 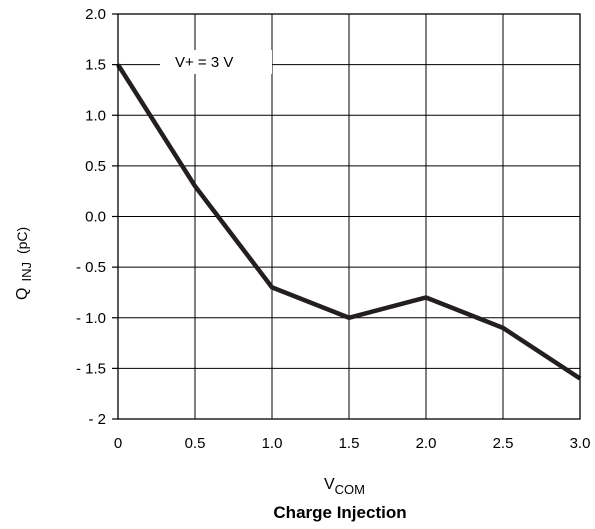 I want to click on y-tick-labels: 2.0 1.5 1.0 0.5 0.0 - 0.5 - 1.0 - 1.5 - 2, so click(x=91, y=217).